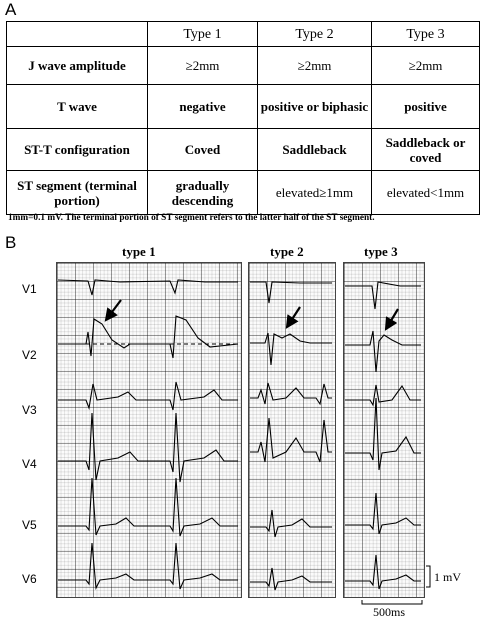  Describe the element at coordinates (293, 317) in the screenshot. I see `arrow-type2` at that location.